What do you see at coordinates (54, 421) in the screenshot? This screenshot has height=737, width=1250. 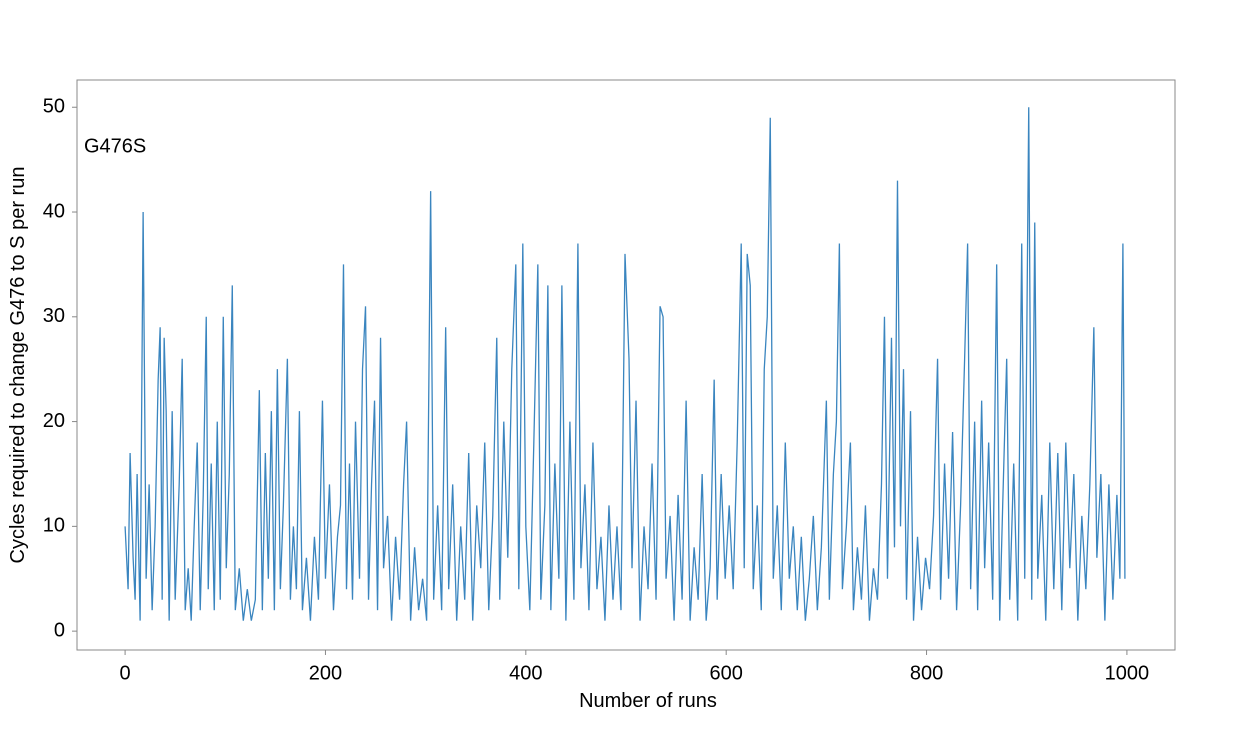 I see `y-tick-label: 20` at bounding box center [54, 421].